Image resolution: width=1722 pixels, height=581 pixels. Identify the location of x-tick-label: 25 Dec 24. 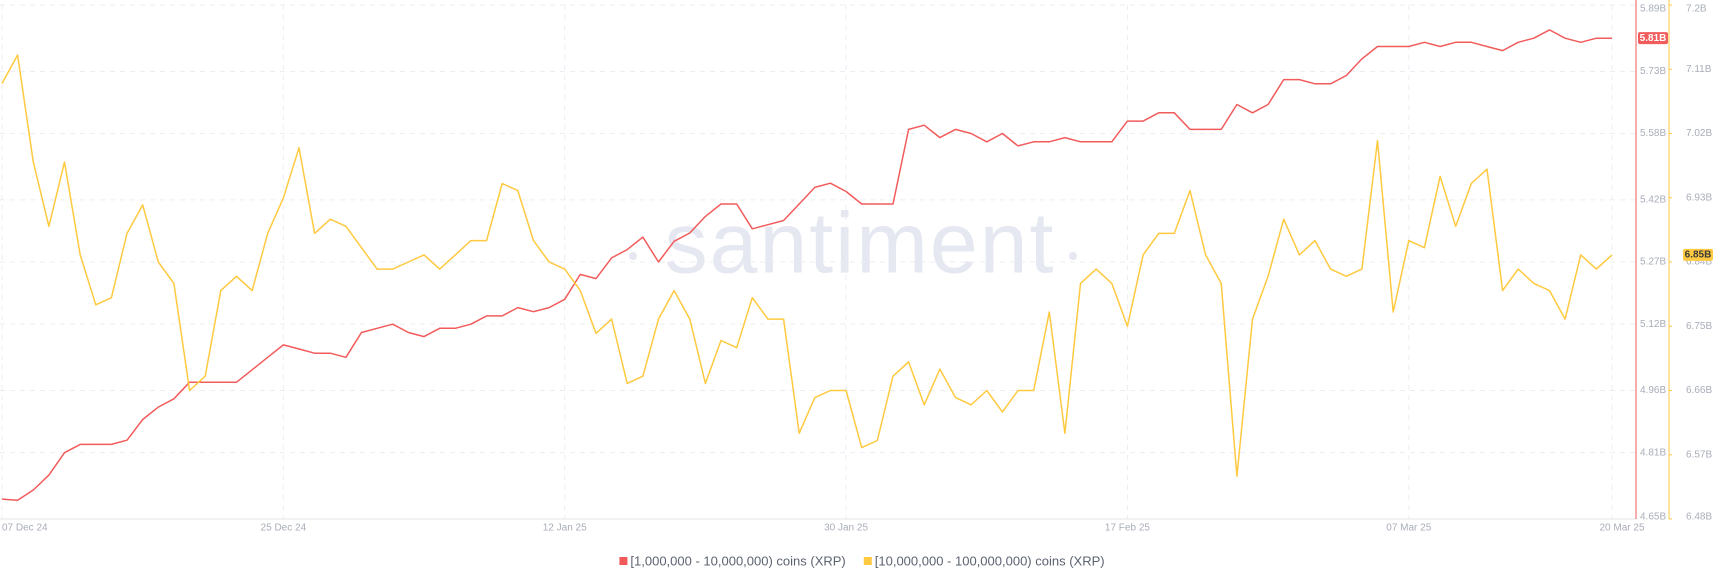
(284, 528).